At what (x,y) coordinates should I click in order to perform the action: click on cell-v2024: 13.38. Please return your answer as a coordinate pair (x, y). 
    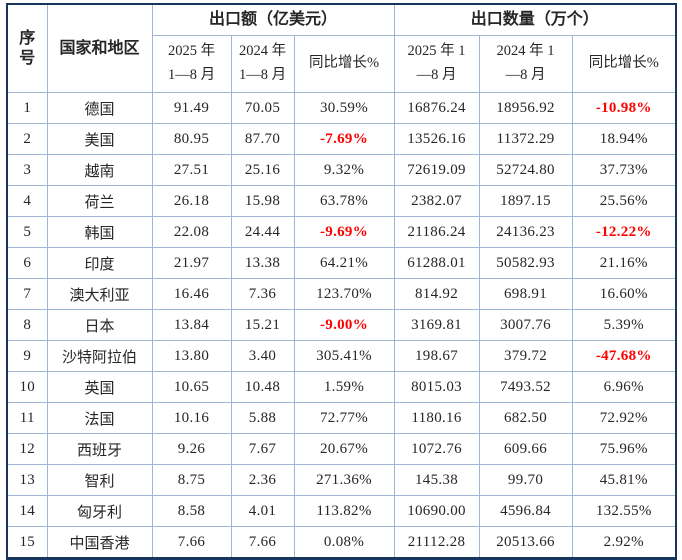
    Looking at the image, I should click on (262, 263).